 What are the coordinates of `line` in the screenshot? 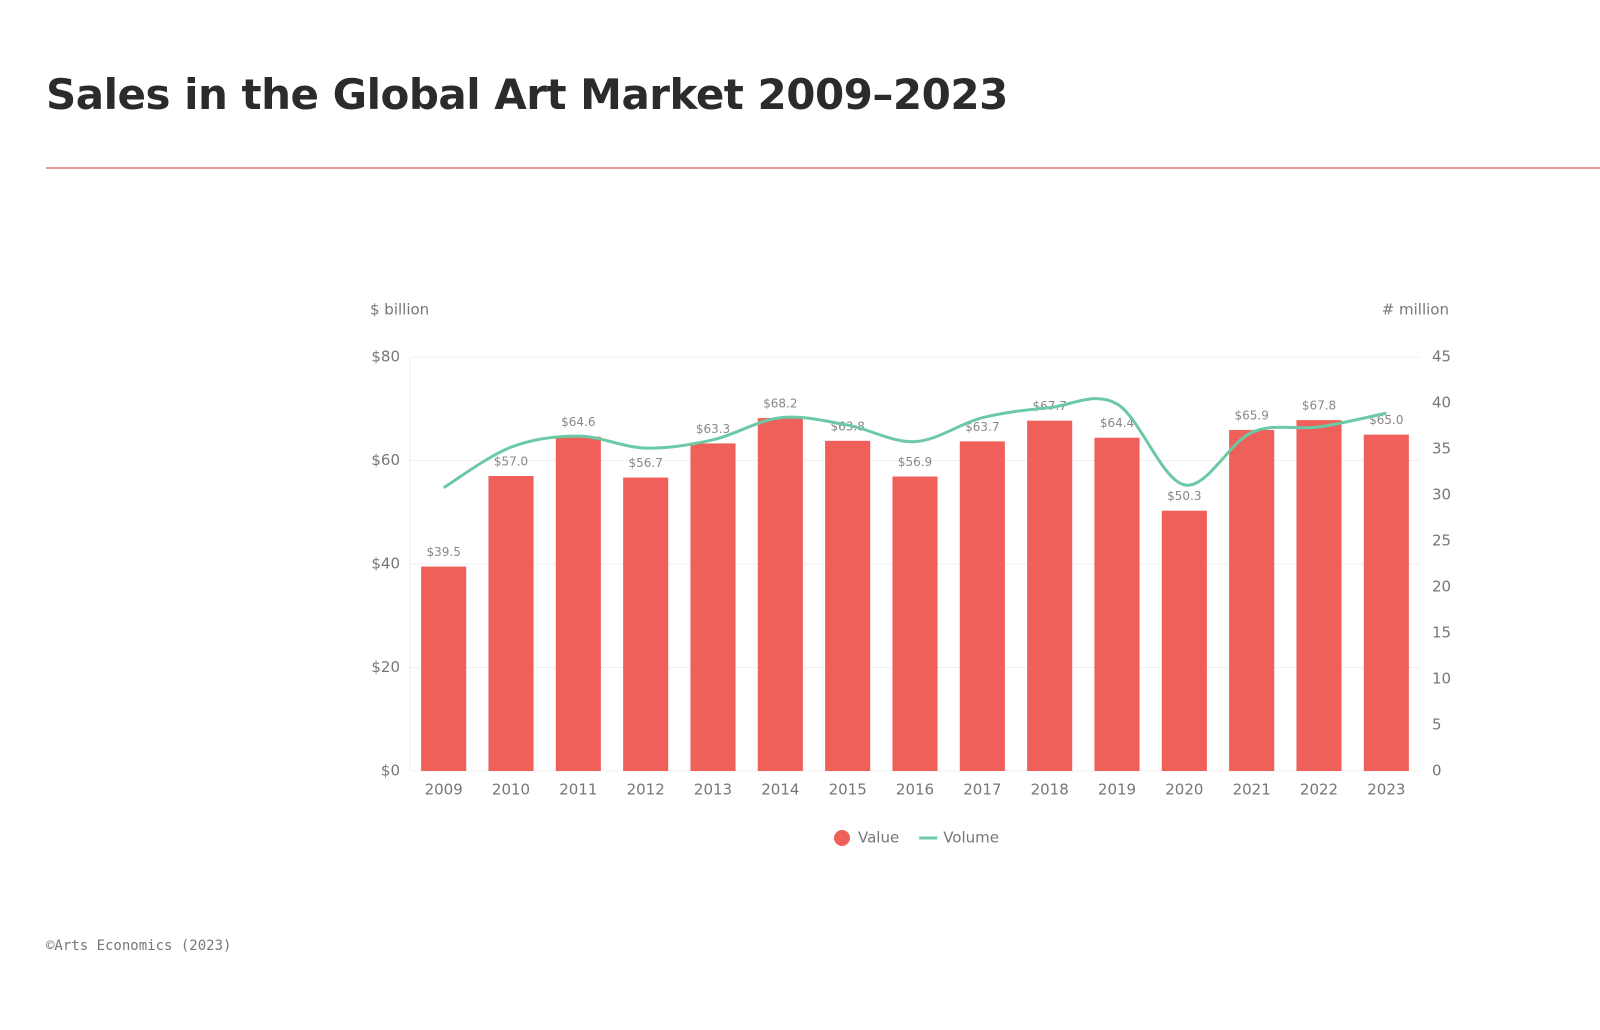 It's located at (914, 443).